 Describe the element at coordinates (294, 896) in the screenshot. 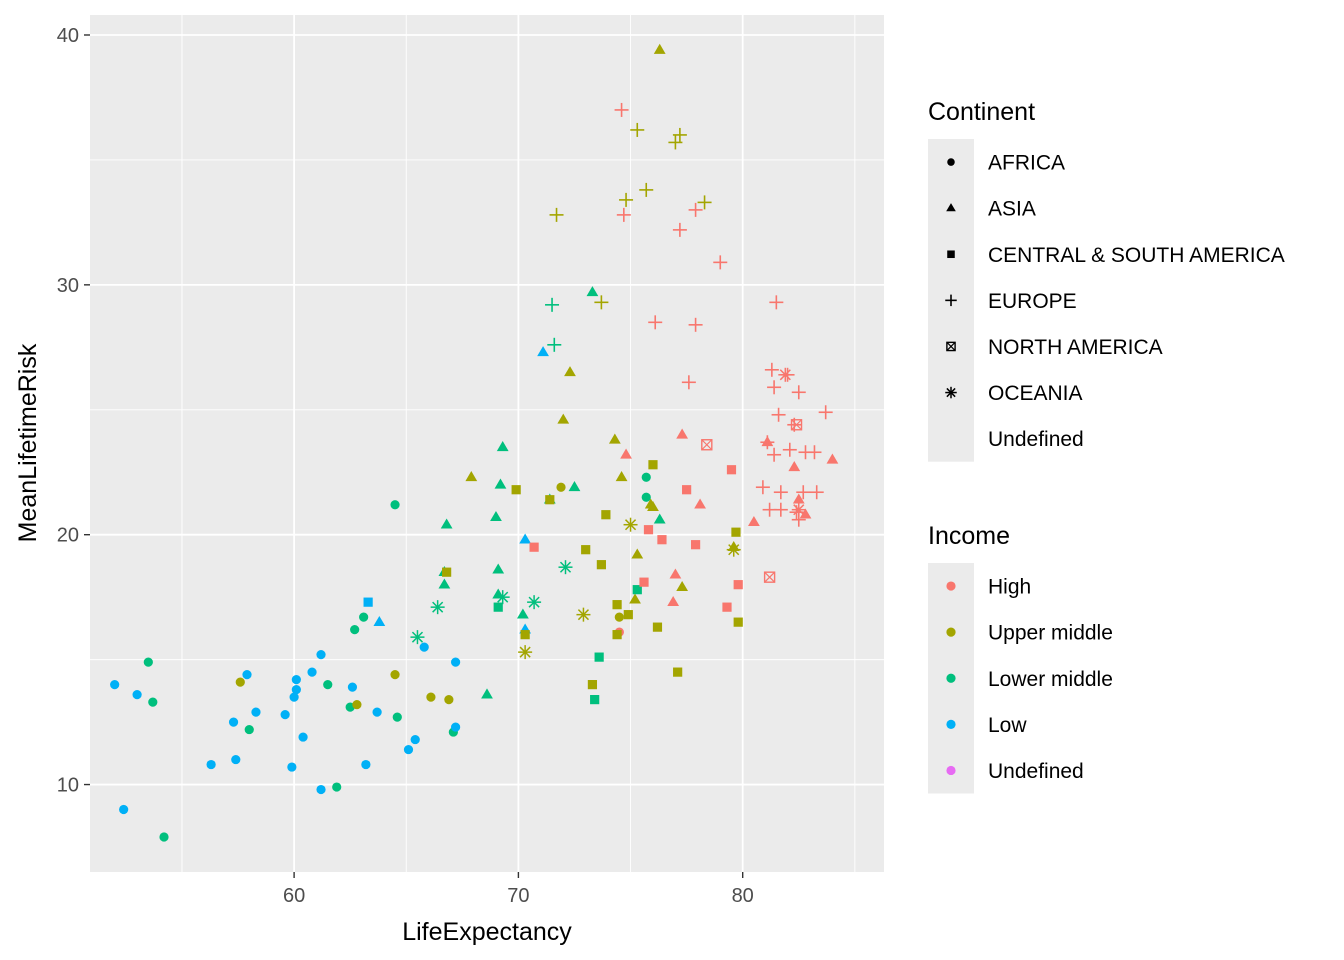

I see `x-tick-label: 60` at that location.